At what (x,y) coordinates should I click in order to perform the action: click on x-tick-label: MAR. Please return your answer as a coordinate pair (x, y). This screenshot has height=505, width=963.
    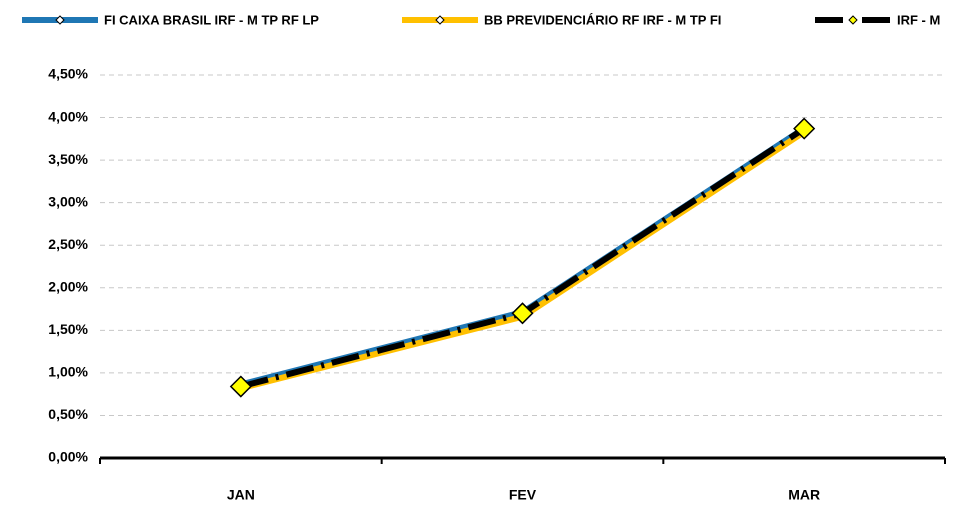
    Looking at the image, I should click on (804, 495).